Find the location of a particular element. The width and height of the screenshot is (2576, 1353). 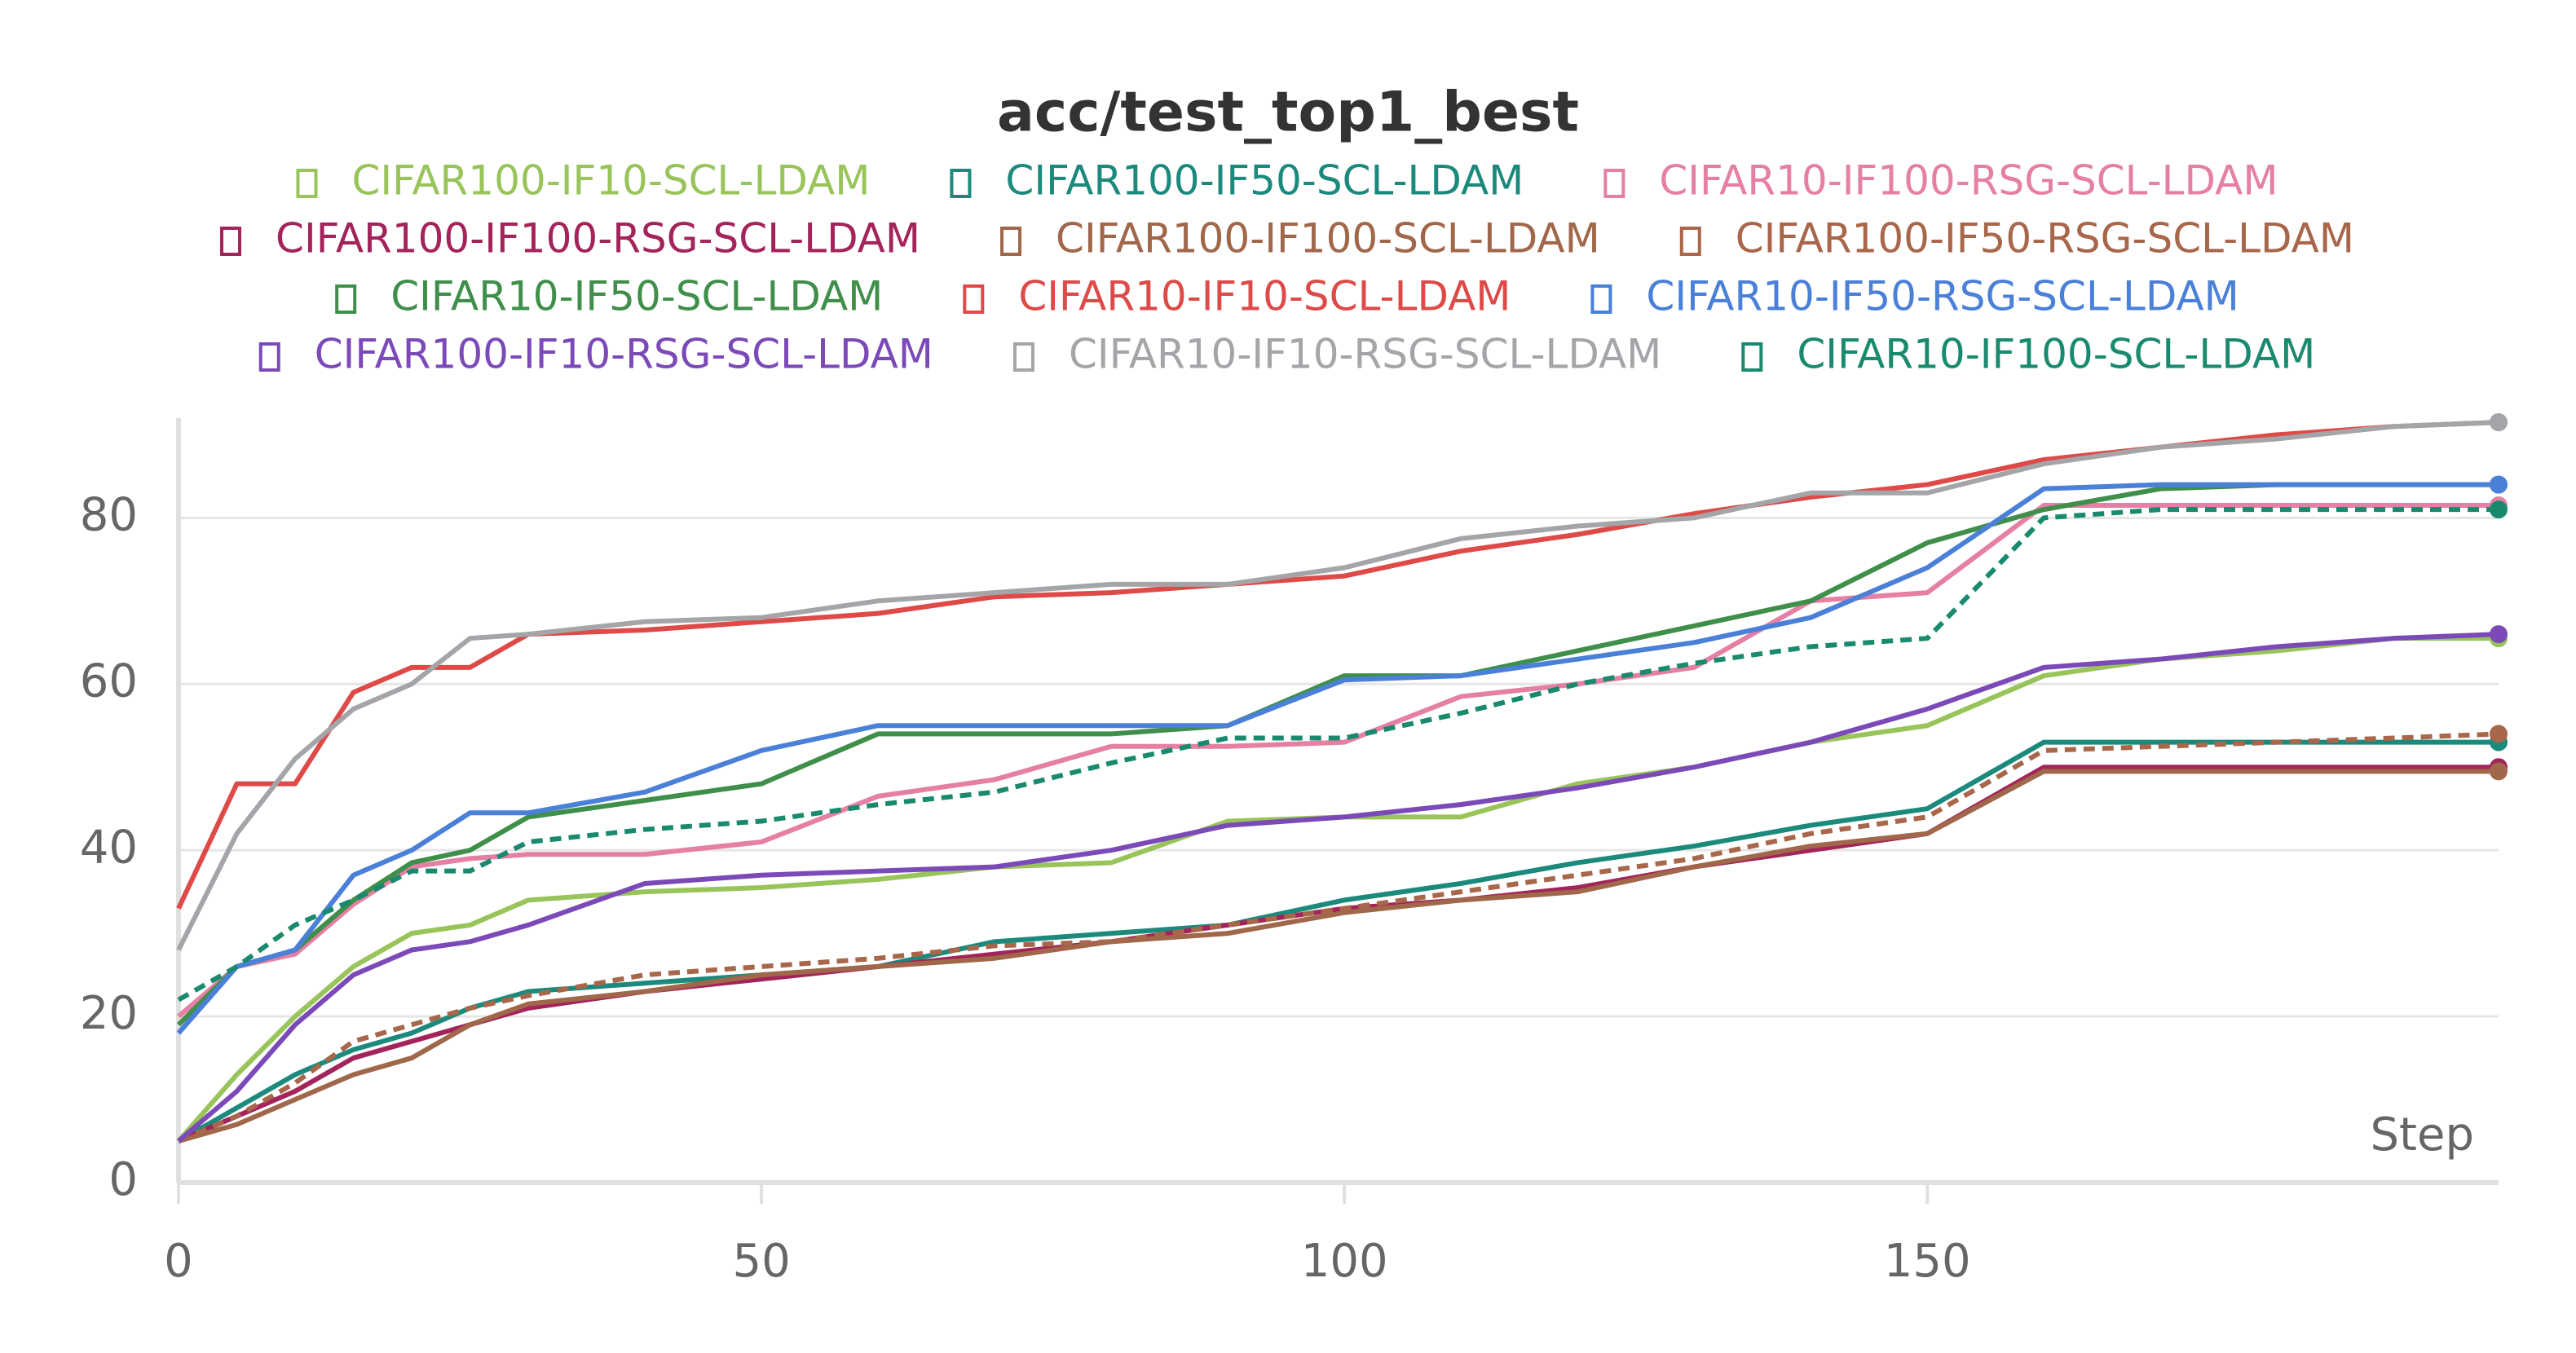

legend-label: CIFAR10-IF100-SCL-LDAM is located at coordinates (2056, 354).